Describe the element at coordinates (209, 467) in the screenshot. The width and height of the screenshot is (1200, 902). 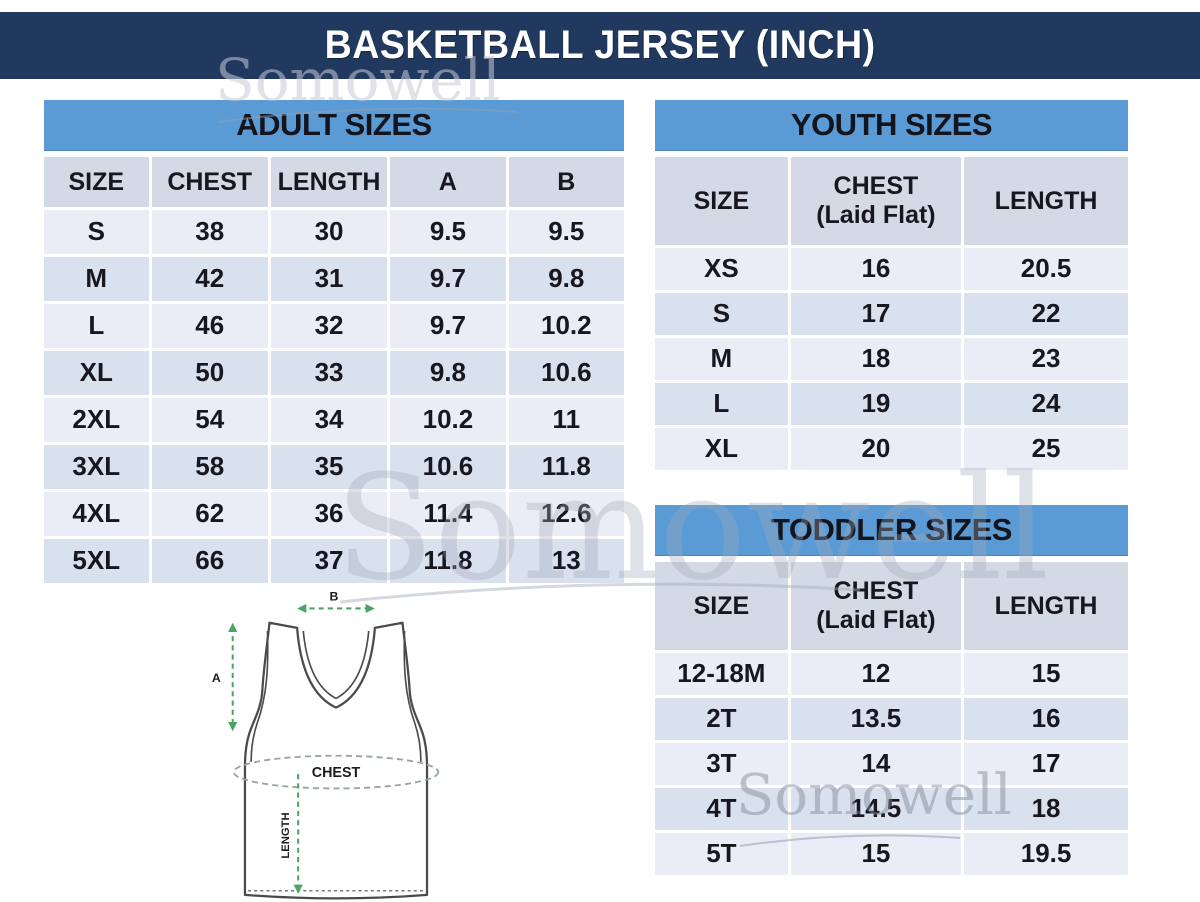
I see `table-cell: 58` at that location.